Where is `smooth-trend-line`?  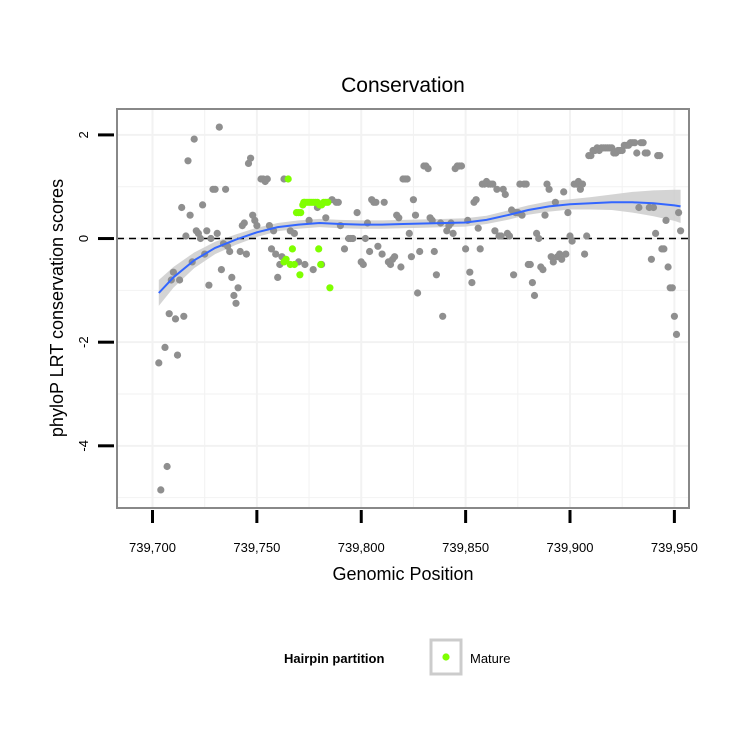 smooth-trend-line is located at coordinates (419, 247).